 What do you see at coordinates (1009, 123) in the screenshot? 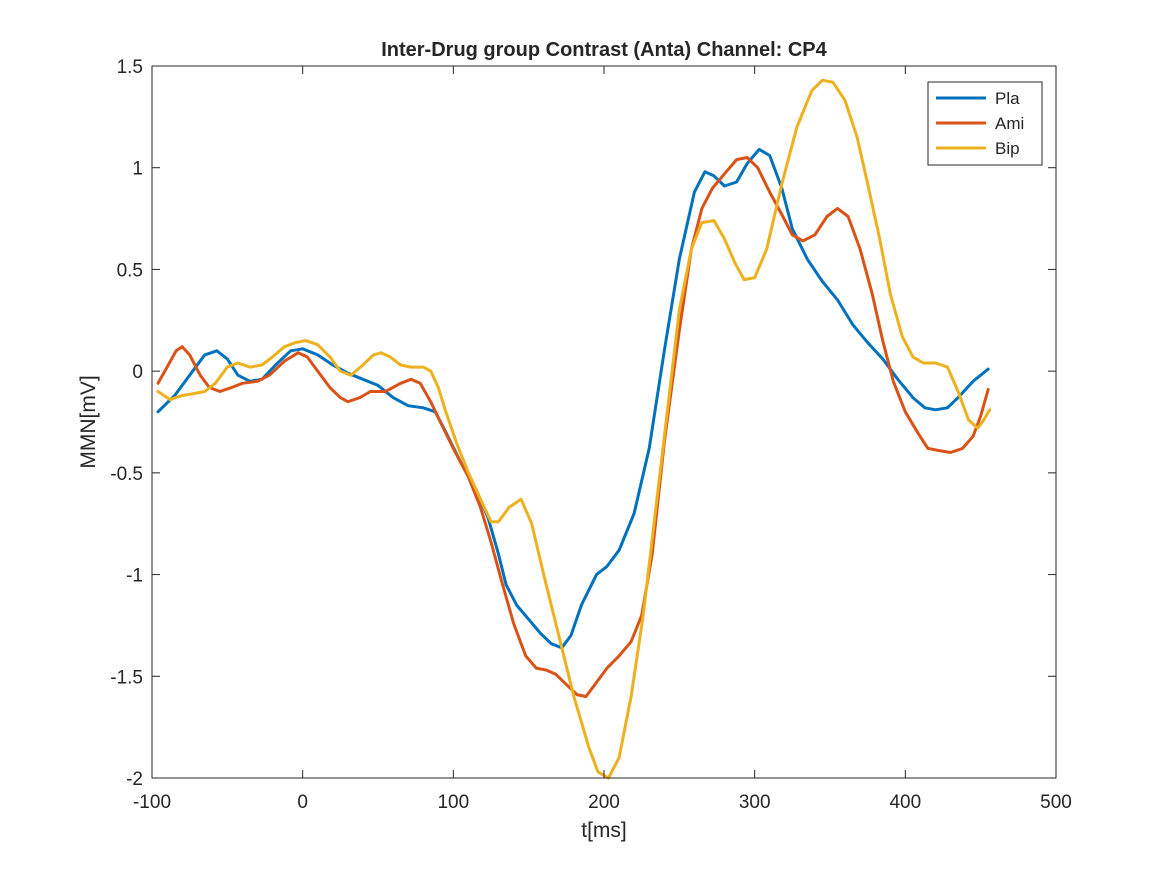
I see `legend-label-ami: Ami` at bounding box center [1009, 123].